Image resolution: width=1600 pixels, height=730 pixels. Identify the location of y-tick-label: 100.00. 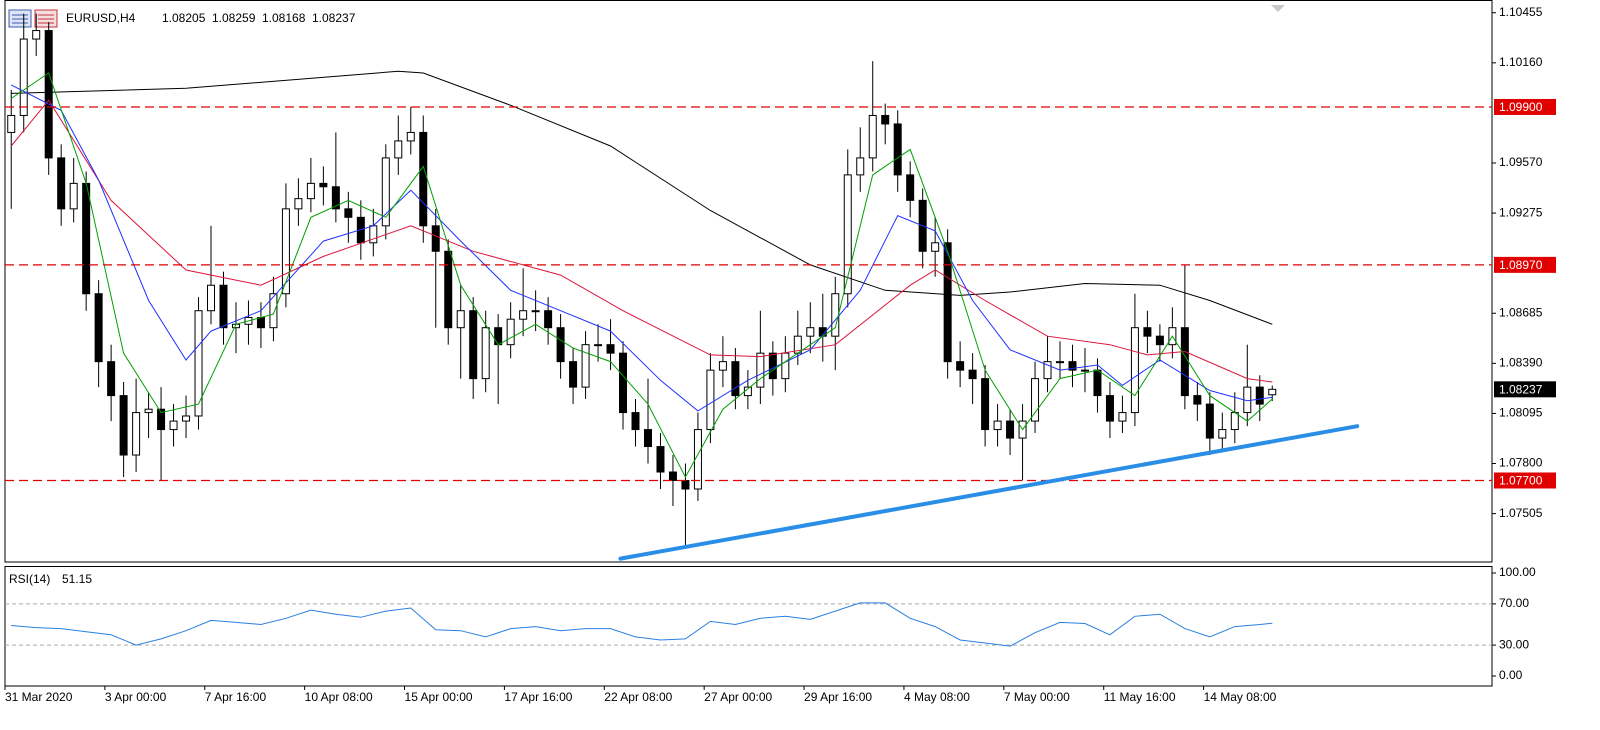
(1517, 572).